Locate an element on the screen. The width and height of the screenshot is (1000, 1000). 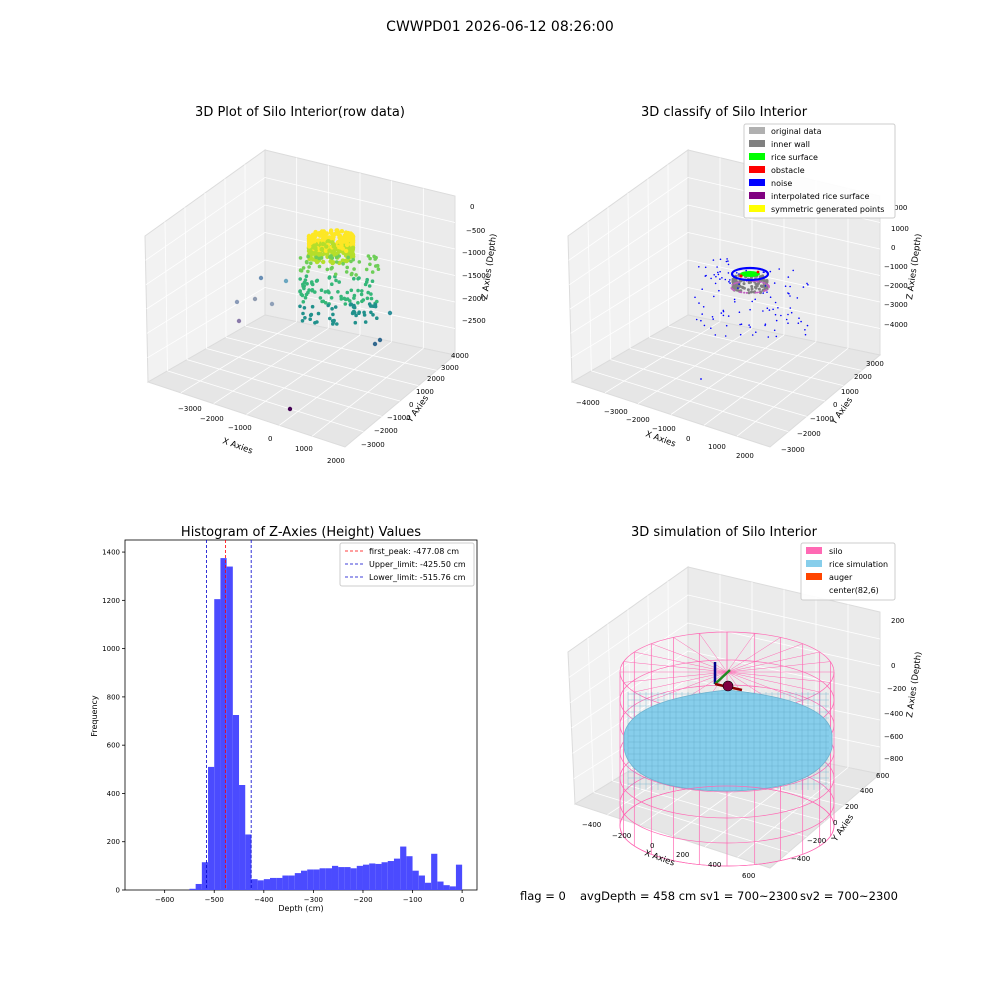
panel3-title: Histogram of Z-Axies (Height) Values is located at coordinates (301, 532).